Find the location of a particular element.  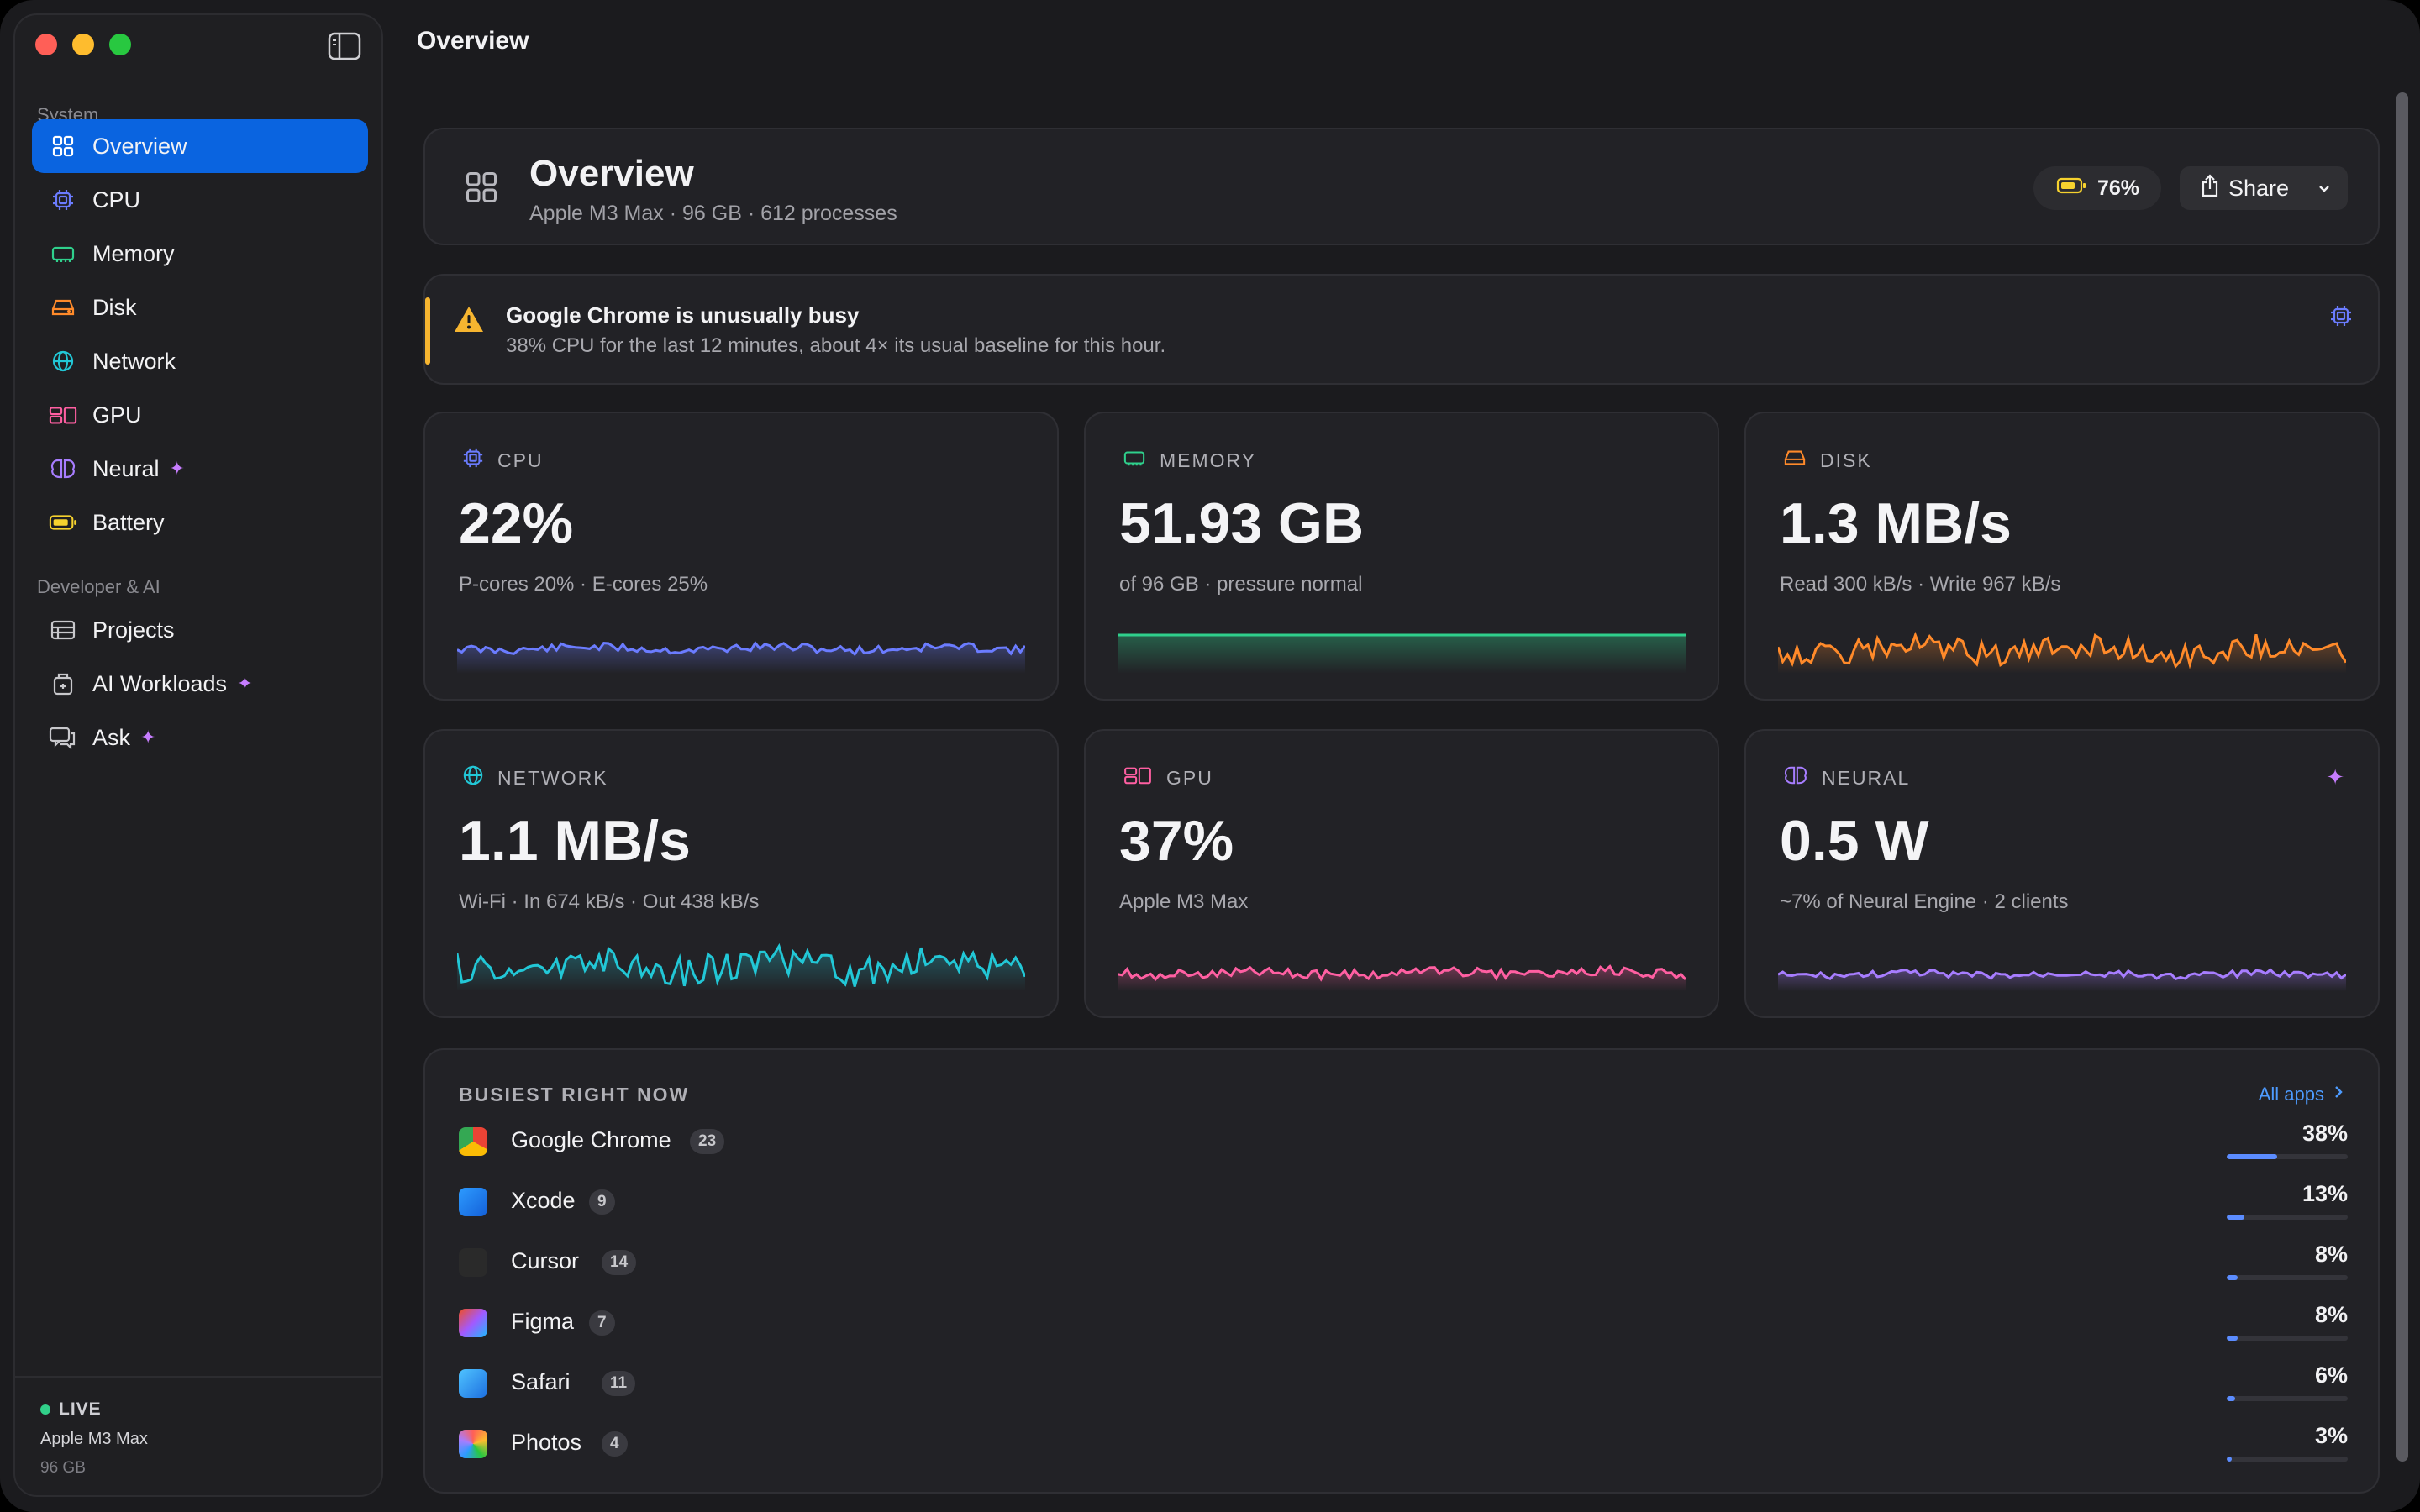

all-apps-link: All apps is located at coordinates (2301, 1094).